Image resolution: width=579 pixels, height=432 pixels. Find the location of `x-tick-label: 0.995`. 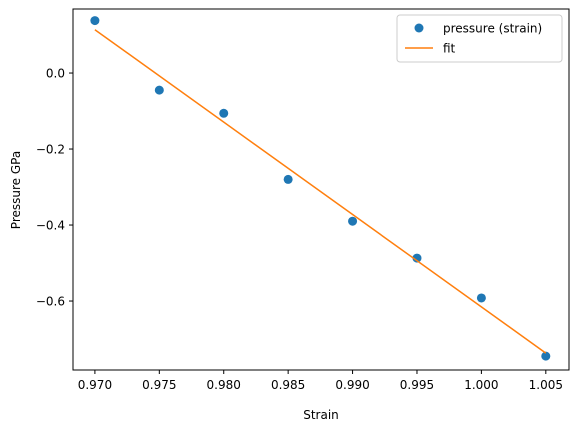

x-tick-label: 0.995 is located at coordinates (417, 385).